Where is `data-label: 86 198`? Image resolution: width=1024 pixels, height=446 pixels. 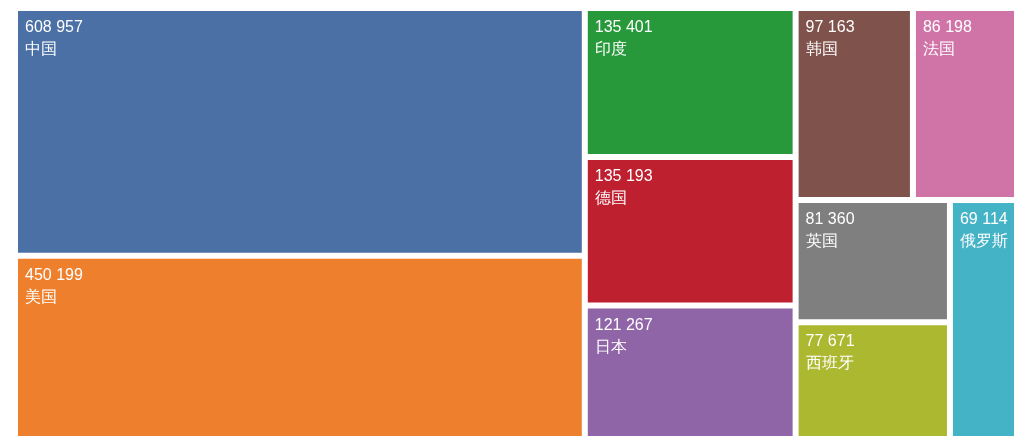
data-label: 86 198 is located at coordinates (947, 26).